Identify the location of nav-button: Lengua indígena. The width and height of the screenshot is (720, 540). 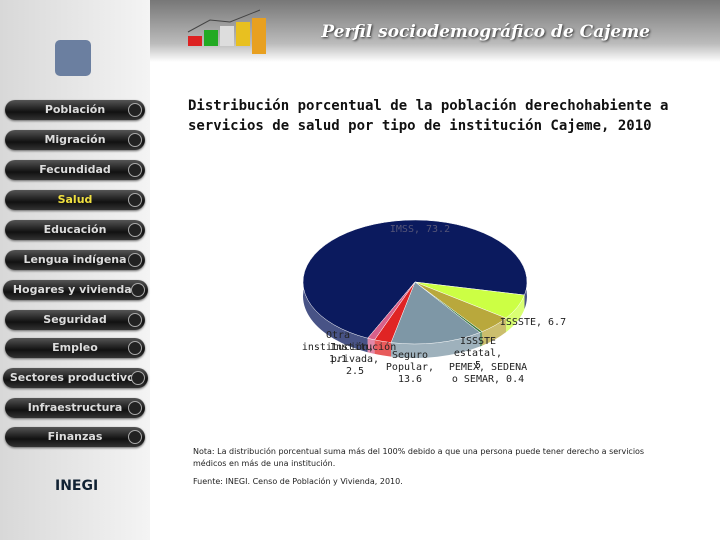
(75, 260).